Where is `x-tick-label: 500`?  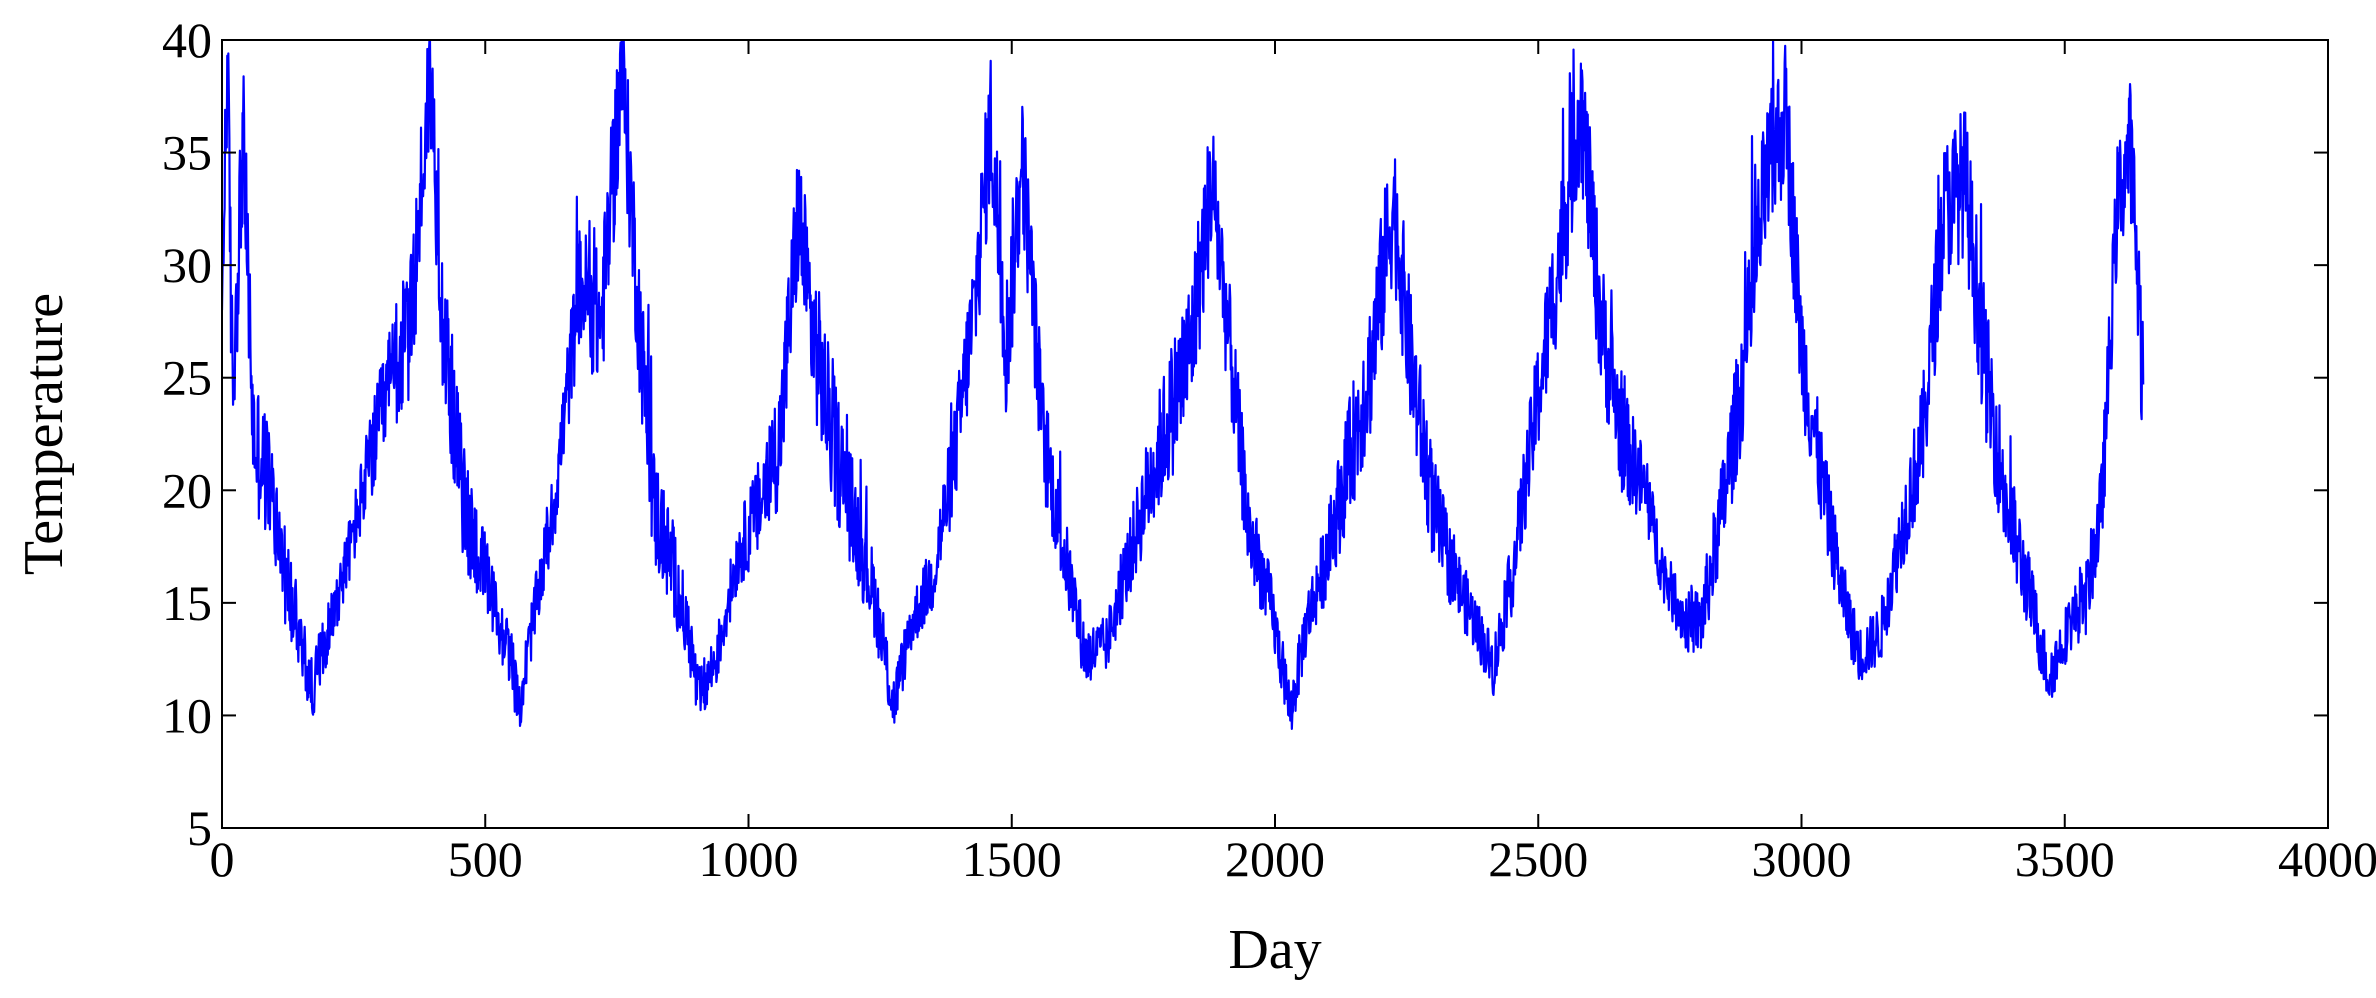
x-tick-label: 500 is located at coordinates (485, 859).